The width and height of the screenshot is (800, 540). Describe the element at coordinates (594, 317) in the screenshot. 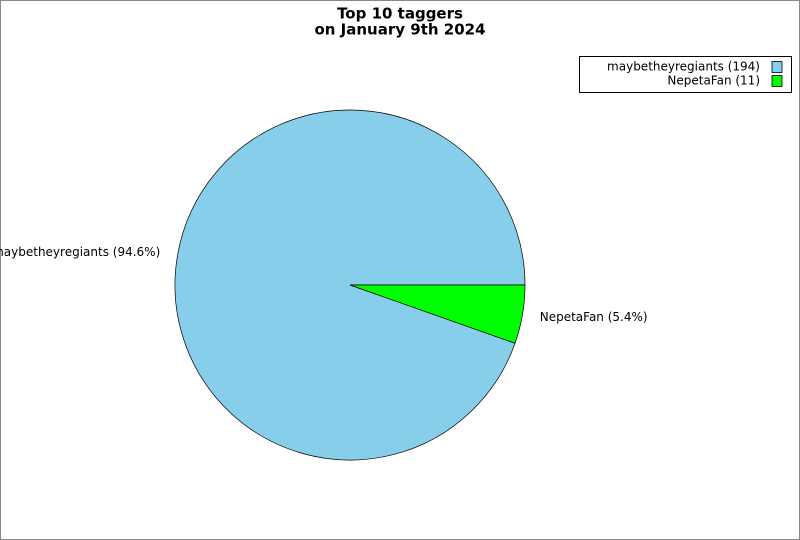

I see `slice-label: NepetaFan (5.4%)` at that location.